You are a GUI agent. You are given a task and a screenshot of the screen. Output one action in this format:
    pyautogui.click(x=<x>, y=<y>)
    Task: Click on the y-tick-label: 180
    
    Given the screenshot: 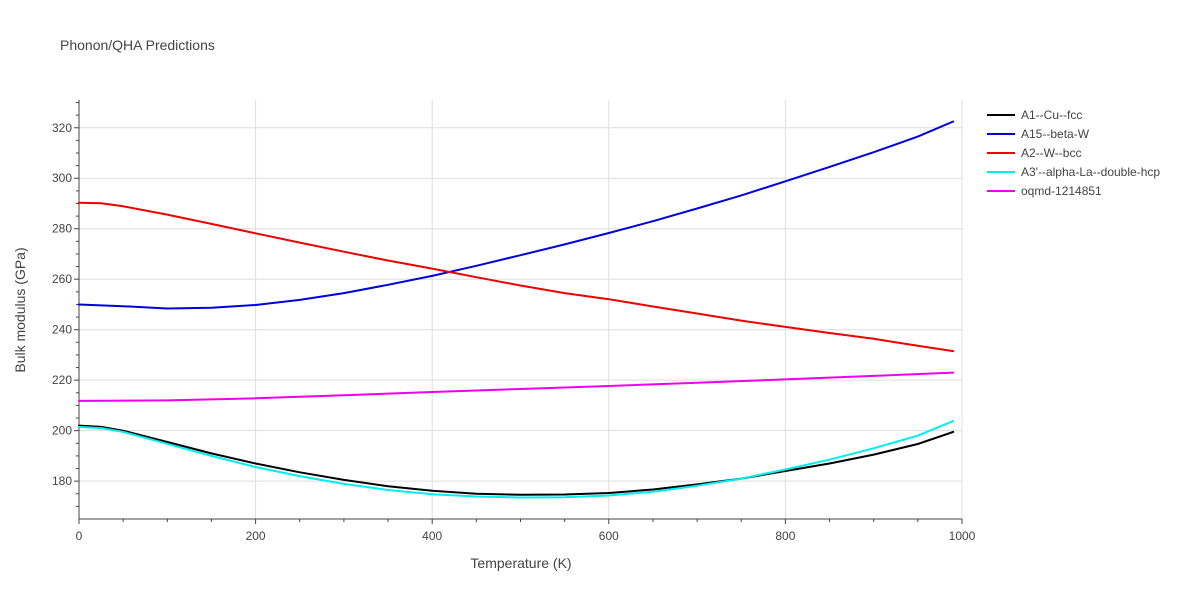 What is the action you would take?
    pyautogui.click(x=62, y=481)
    